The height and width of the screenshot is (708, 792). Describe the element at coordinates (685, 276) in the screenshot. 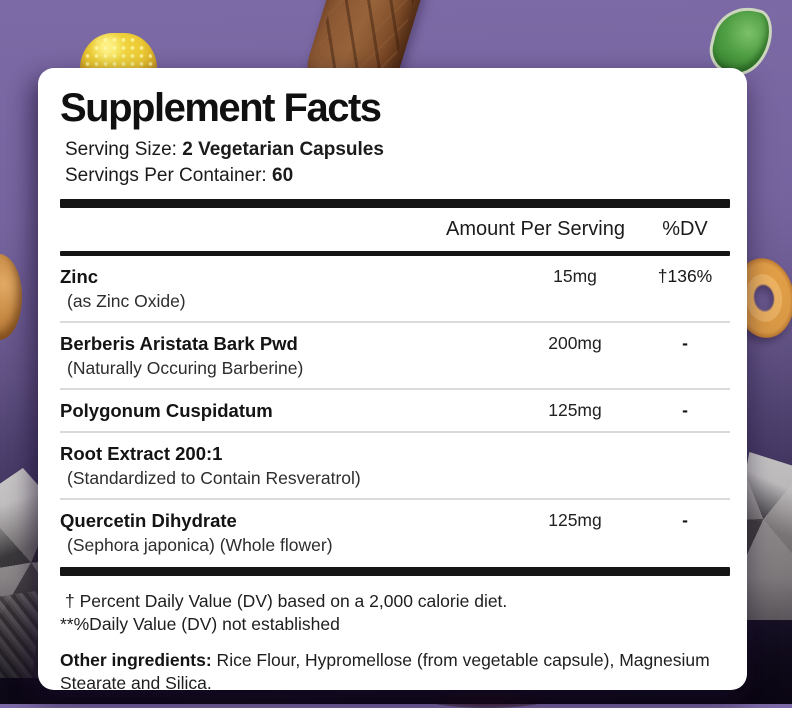

I see `ingredient-dv: †136%` at that location.